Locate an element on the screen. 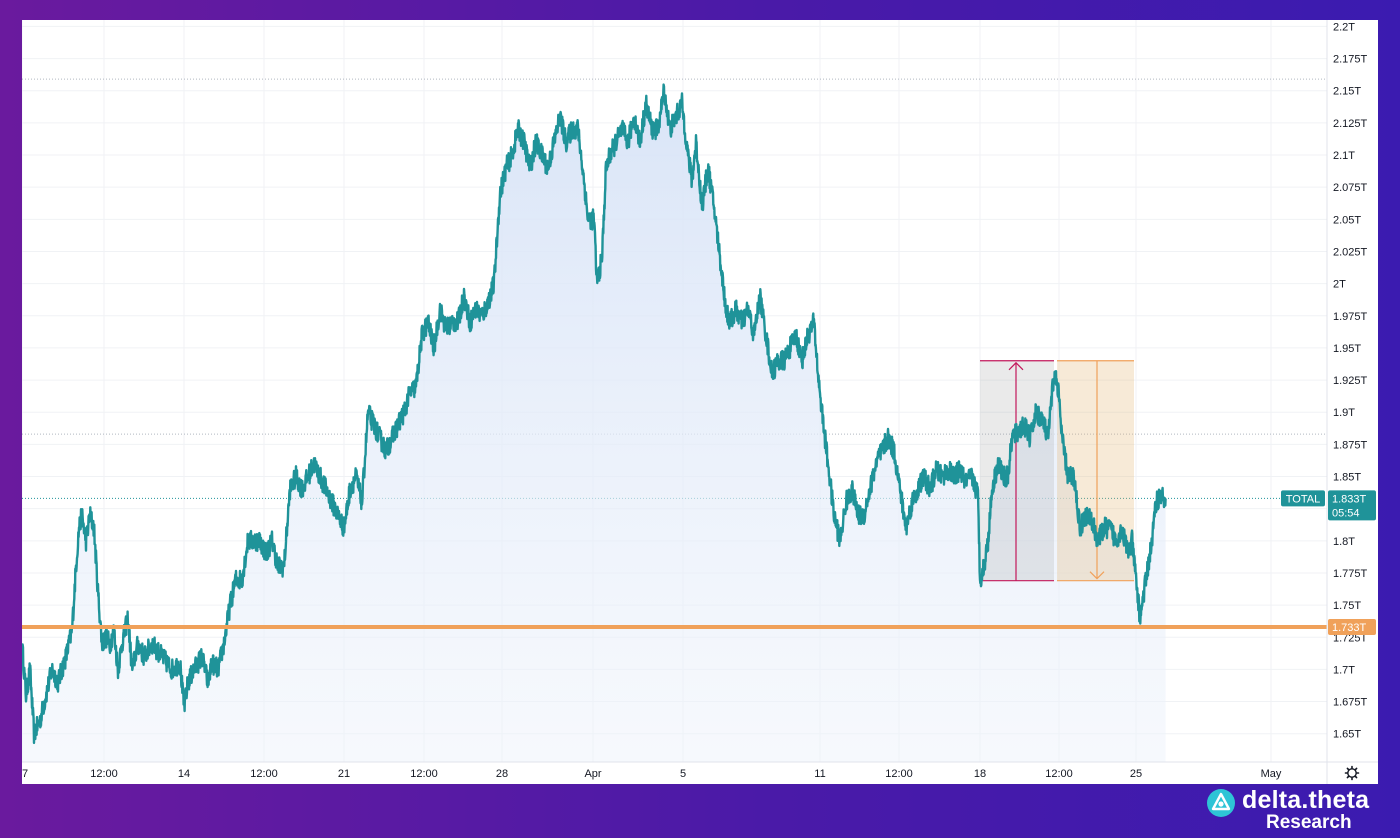 This screenshot has width=1400, height=838. x-tick-label: 28 is located at coordinates (502, 774).